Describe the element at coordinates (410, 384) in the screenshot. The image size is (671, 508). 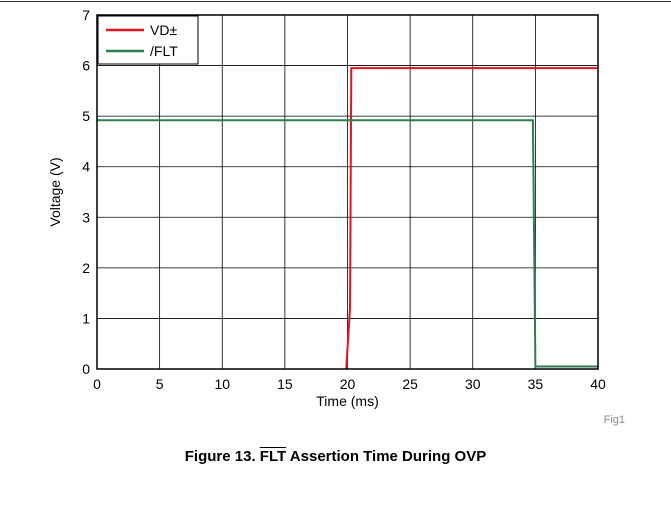
I see `x-tick-label: 25` at that location.